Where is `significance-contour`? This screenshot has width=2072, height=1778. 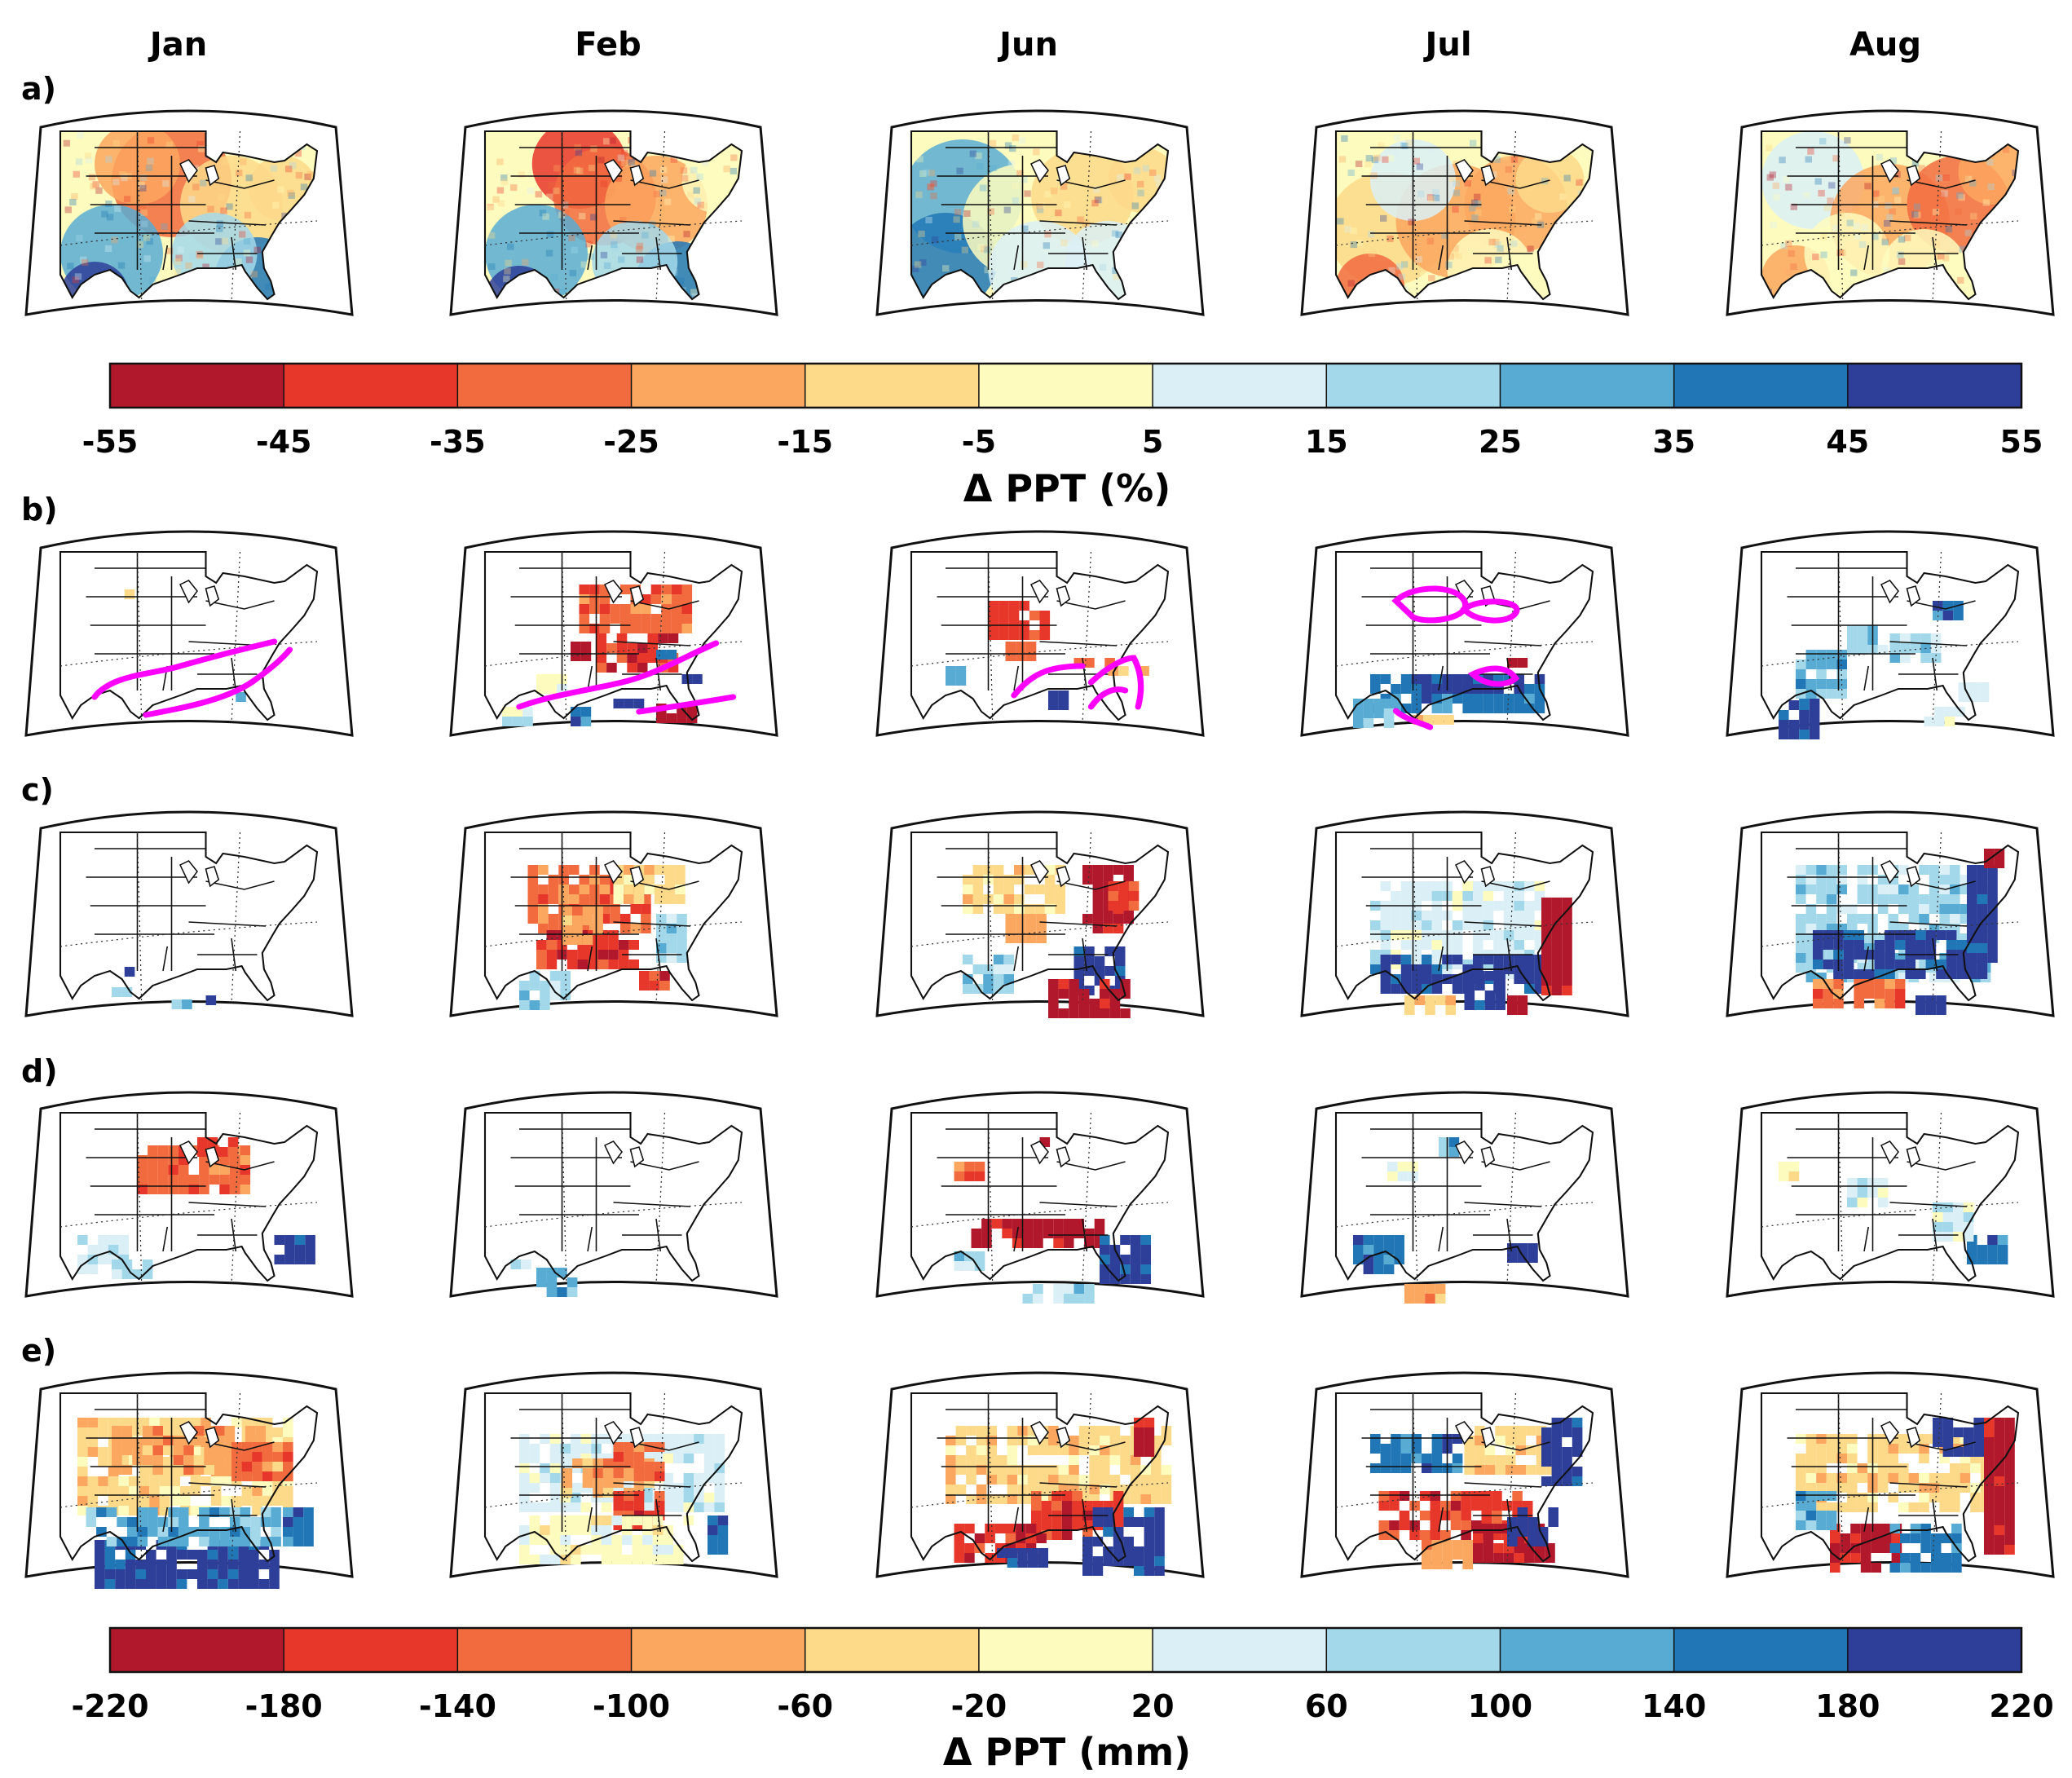 significance-contour is located at coordinates (1077, 682).